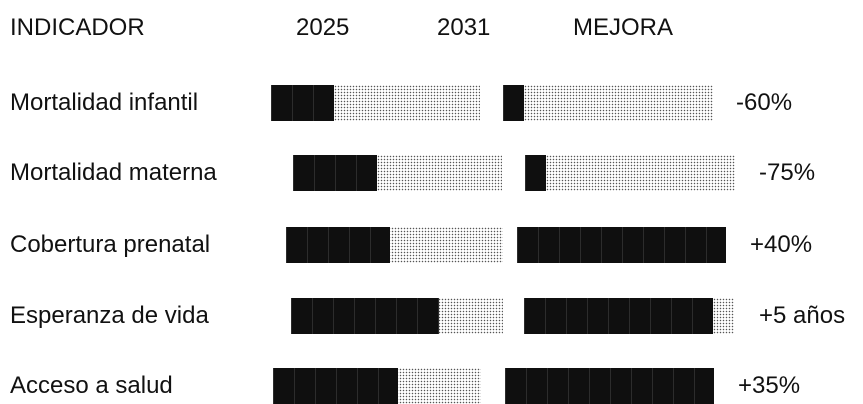 The width and height of the screenshot is (863, 404). What do you see at coordinates (77, 27) in the screenshot?
I see `header-indicator: INDICADOR` at bounding box center [77, 27].